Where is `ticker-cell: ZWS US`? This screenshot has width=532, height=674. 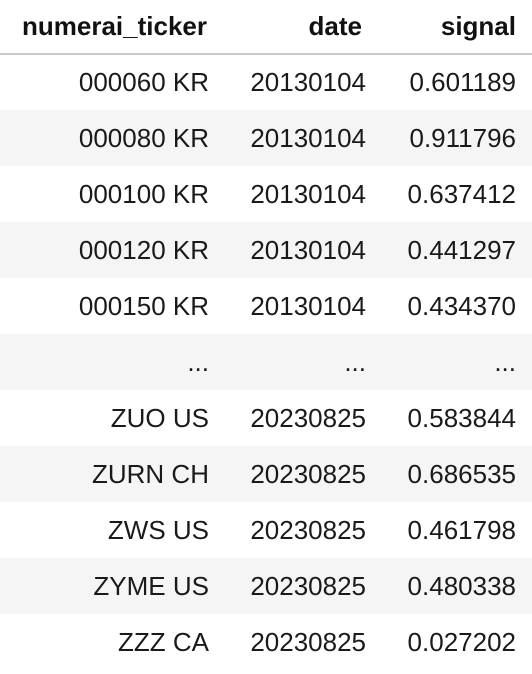
ticker-cell: ZWS US is located at coordinates (158, 529).